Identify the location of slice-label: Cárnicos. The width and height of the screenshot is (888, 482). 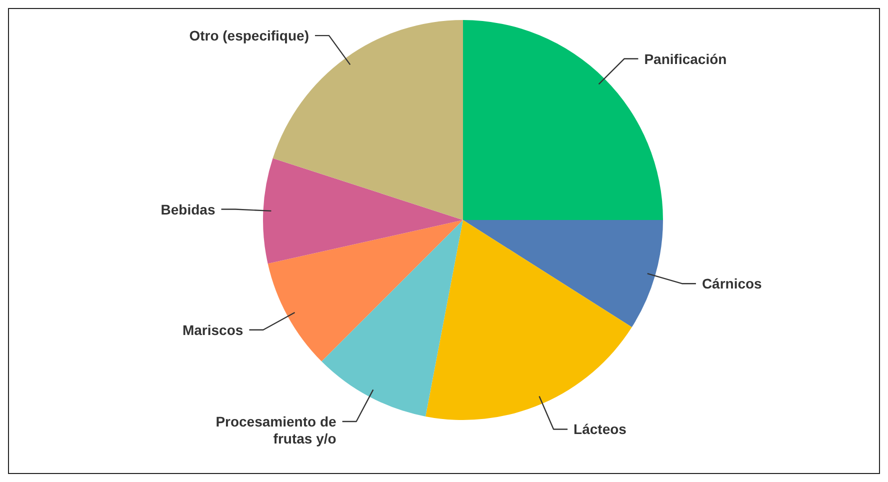
(732, 284).